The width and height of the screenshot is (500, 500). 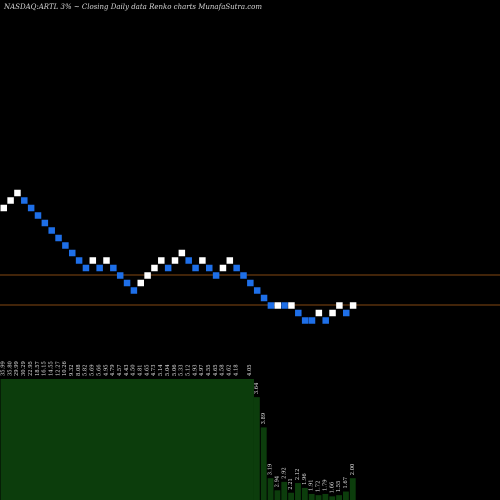 I want to click on price-label: 14.55, so click(x=51, y=368).